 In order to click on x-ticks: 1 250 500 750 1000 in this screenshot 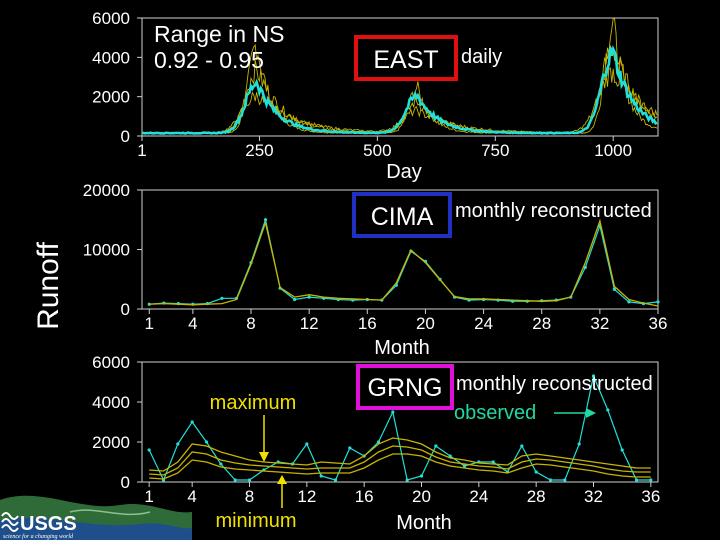, I will do `click(384, 148)`.